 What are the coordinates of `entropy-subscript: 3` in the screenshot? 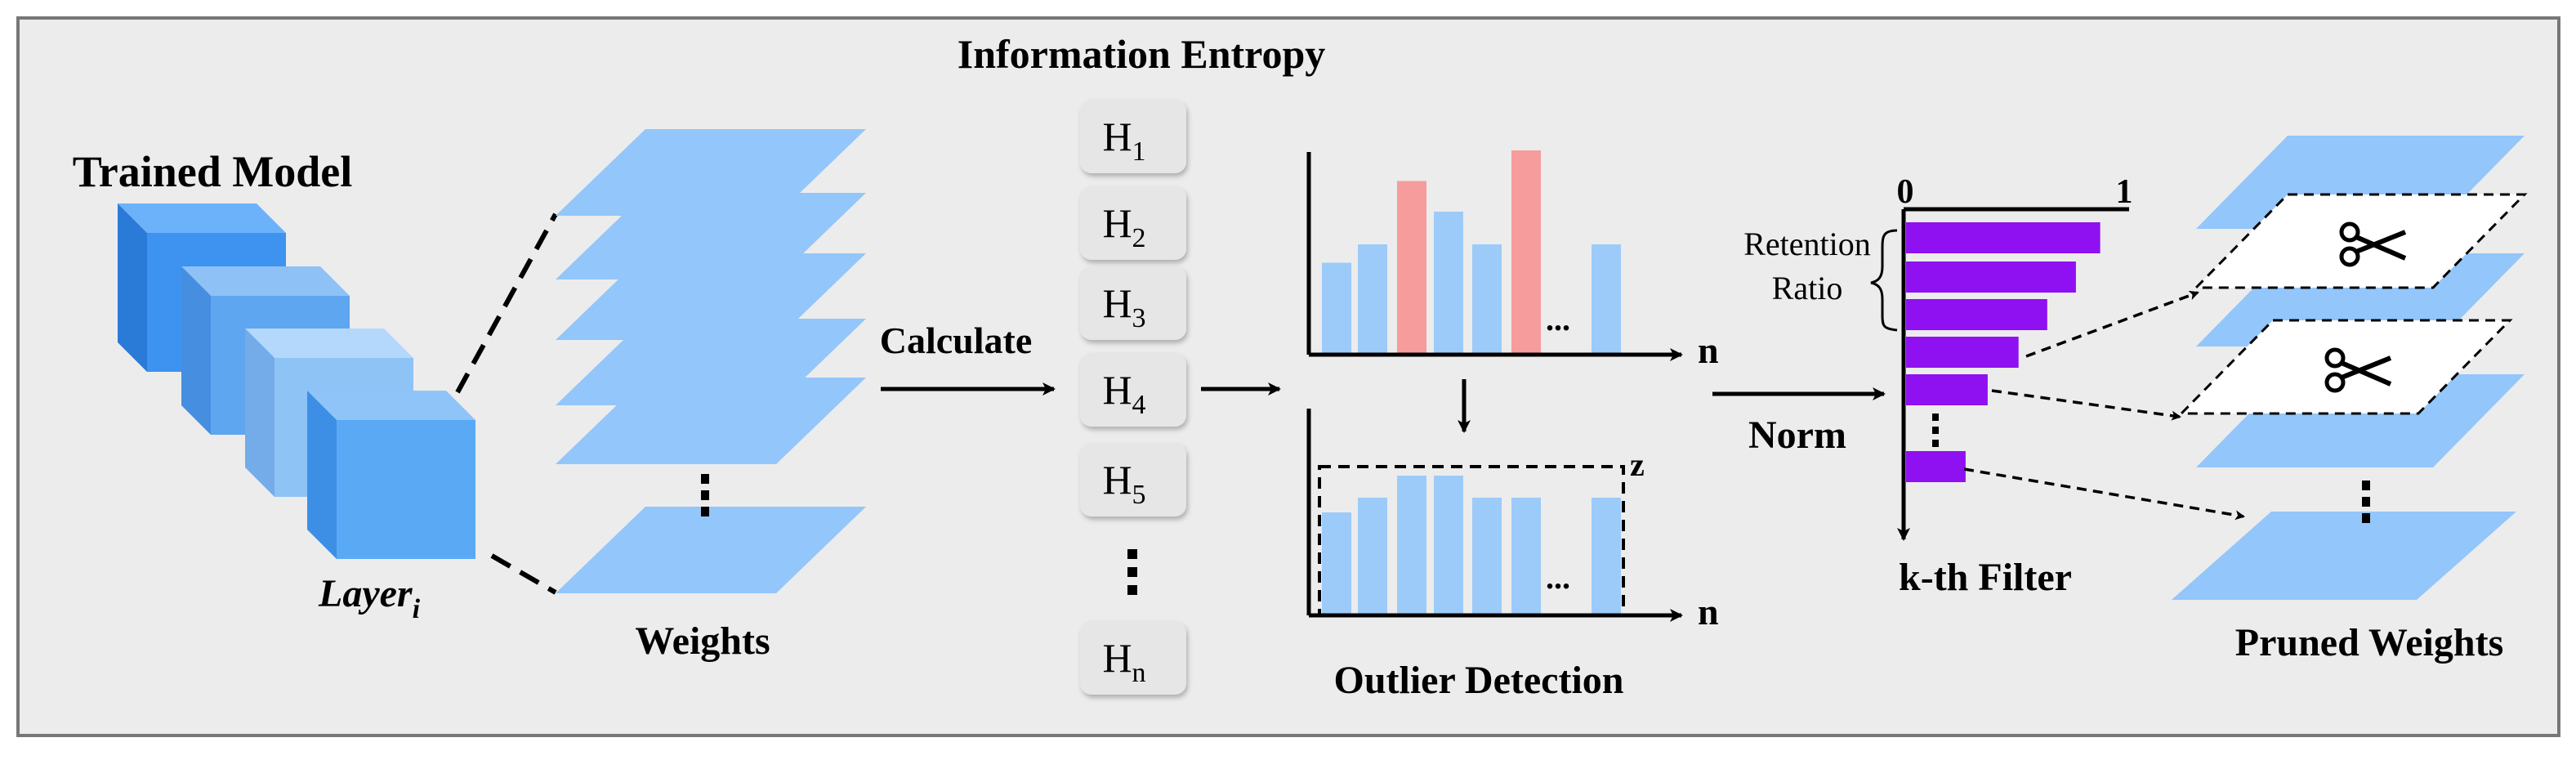 It's located at (1139, 318).